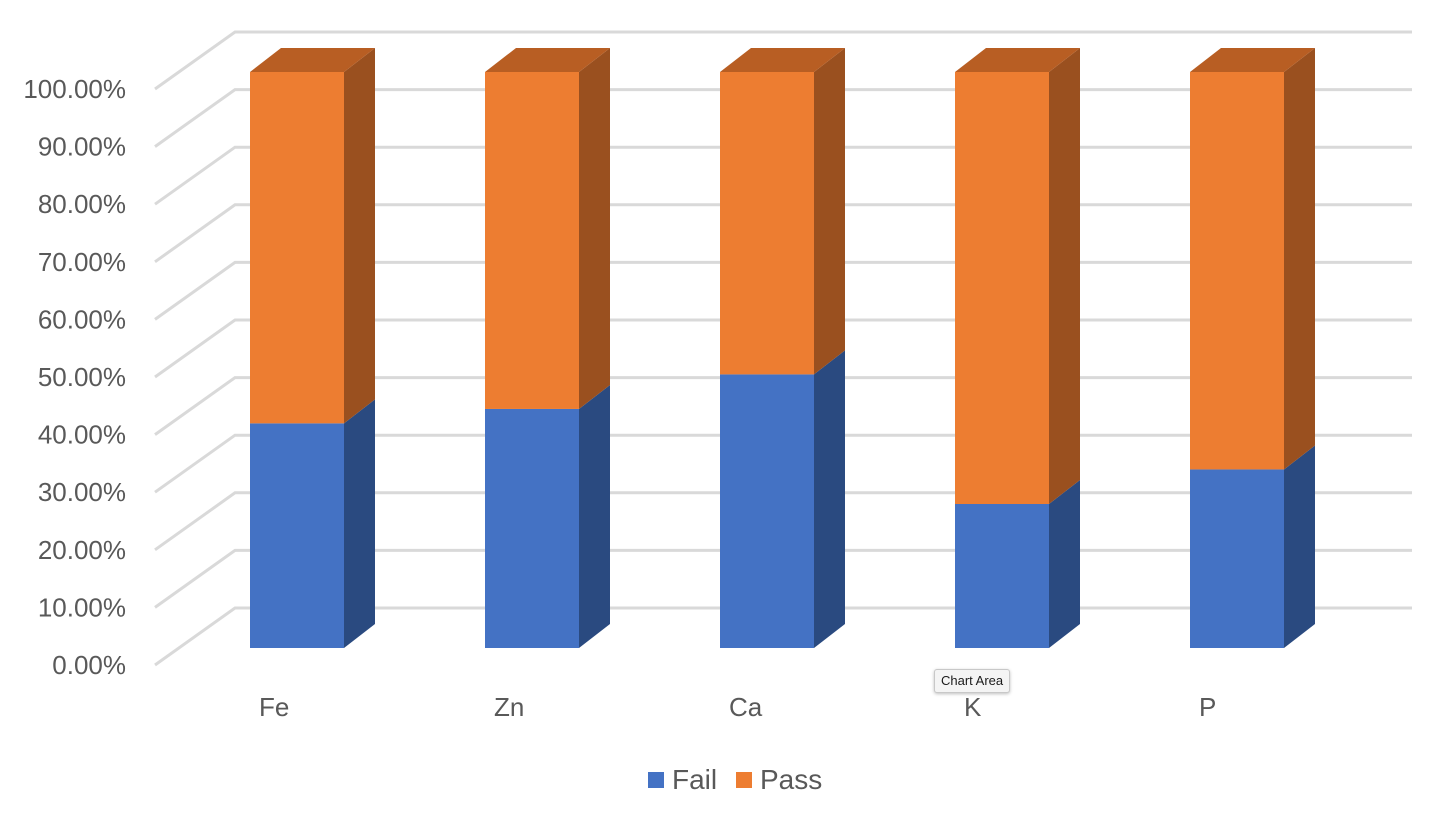  I want to click on x-axis-category-labels: Fe Zn Ca K P, so click(737, 707).